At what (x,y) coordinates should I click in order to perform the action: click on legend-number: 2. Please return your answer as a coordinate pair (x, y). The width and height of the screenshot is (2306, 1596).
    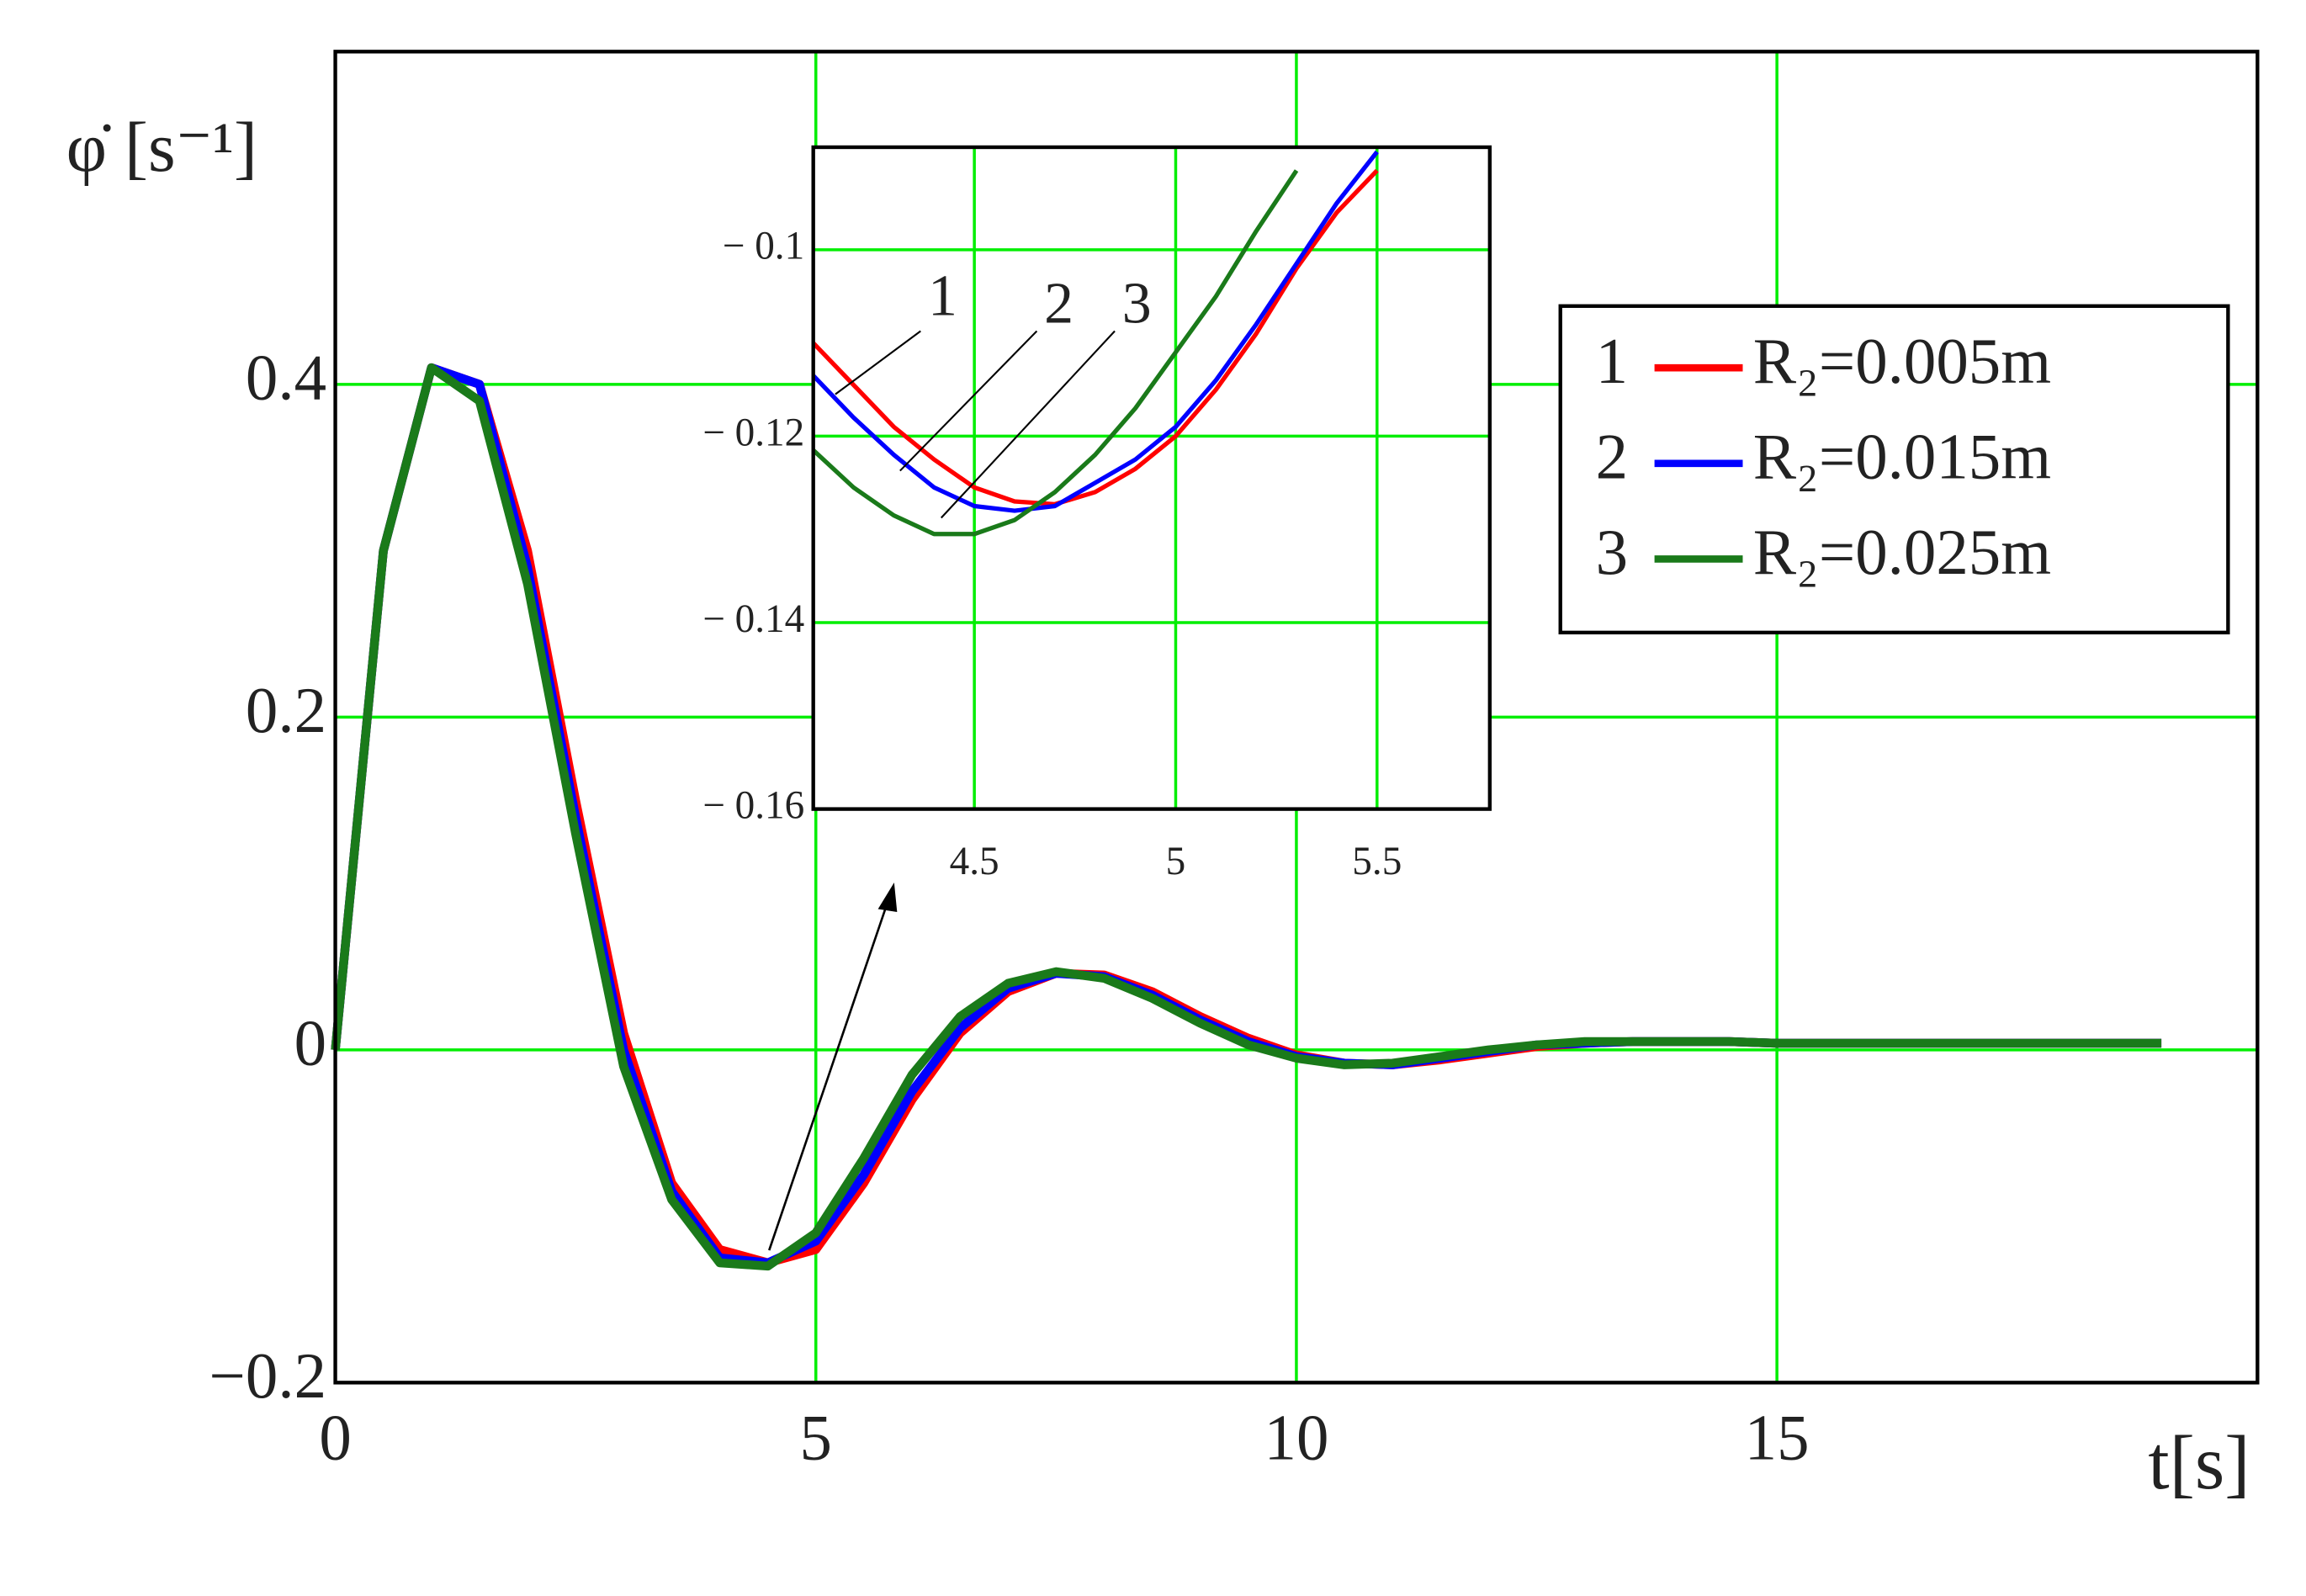
    Looking at the image, I should click on (1612, 456).